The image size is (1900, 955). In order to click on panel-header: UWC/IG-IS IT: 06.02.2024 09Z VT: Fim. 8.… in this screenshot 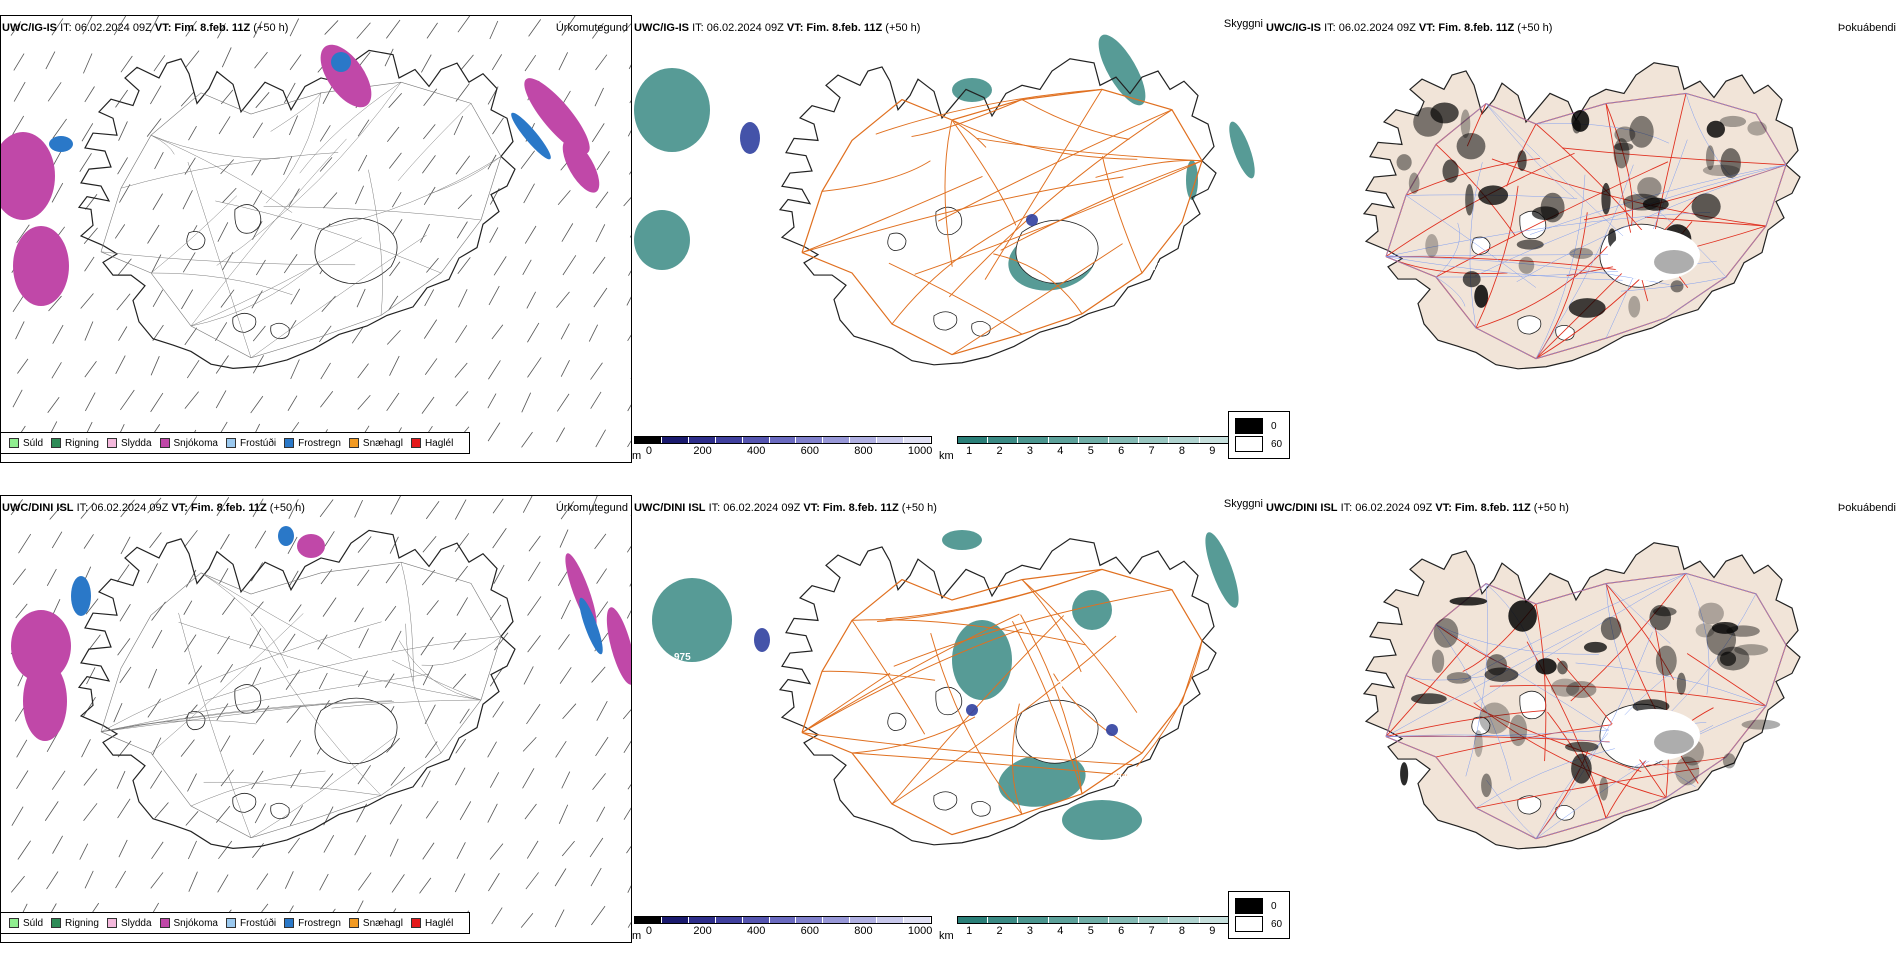, I will do `click(145, 28)`.